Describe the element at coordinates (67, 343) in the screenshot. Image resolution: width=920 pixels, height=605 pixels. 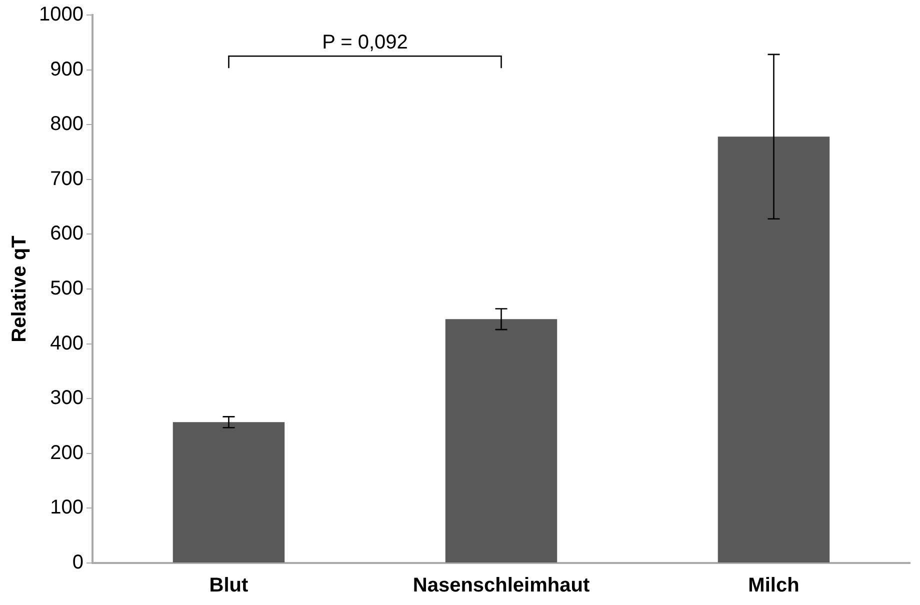
I see `y-tick-label: 400` at that location.